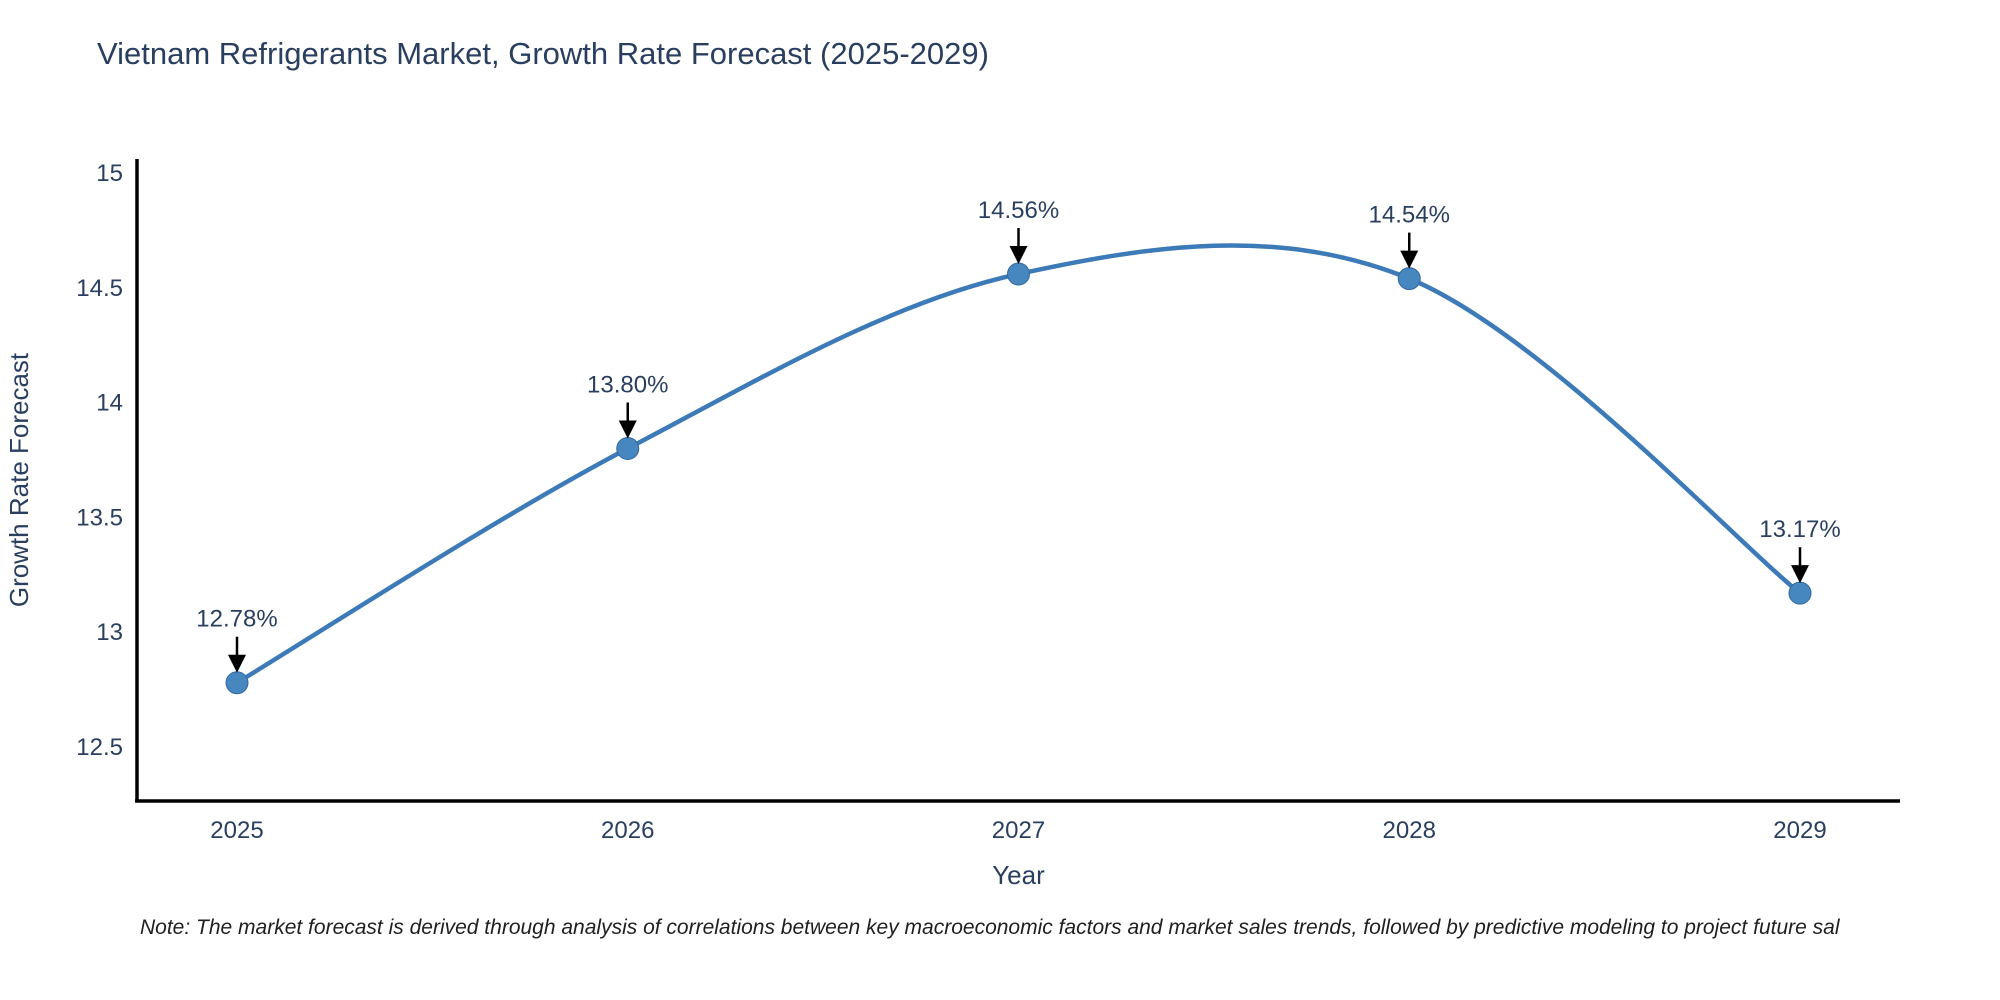 Image resolution: width=2000 pixels, height=1000 pixels. Describe the element at coordinates (99, 288) in the screenshot. I see `y-tick-label: 14.5` at that location.